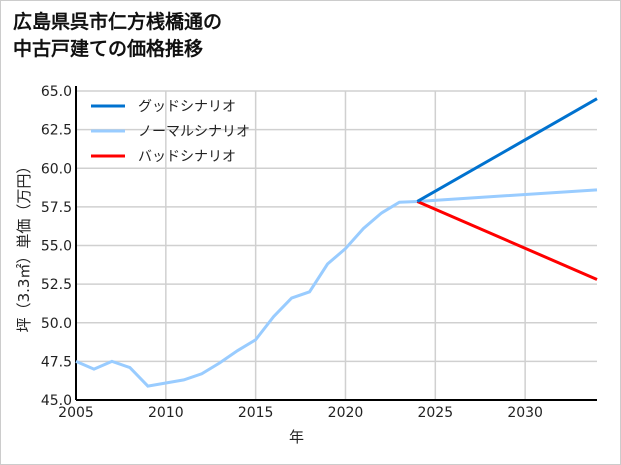 Image resolution: width=621 pixels, height=465 pixels. Describe the element at coordinates (56, 169) in the screenshot. I see `y-tick-label: 60.0` at that location.